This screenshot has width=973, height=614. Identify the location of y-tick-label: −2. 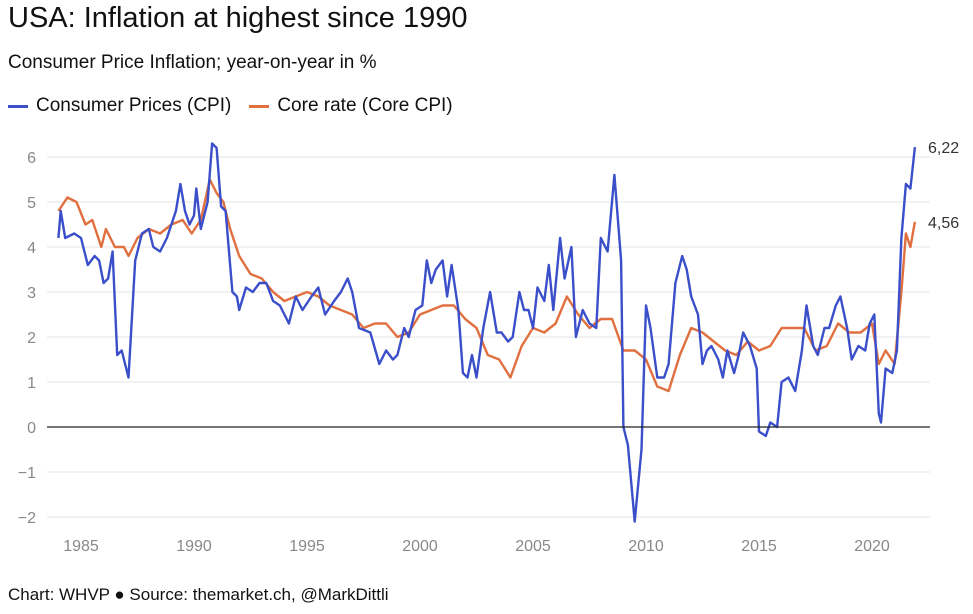
(27, 518).